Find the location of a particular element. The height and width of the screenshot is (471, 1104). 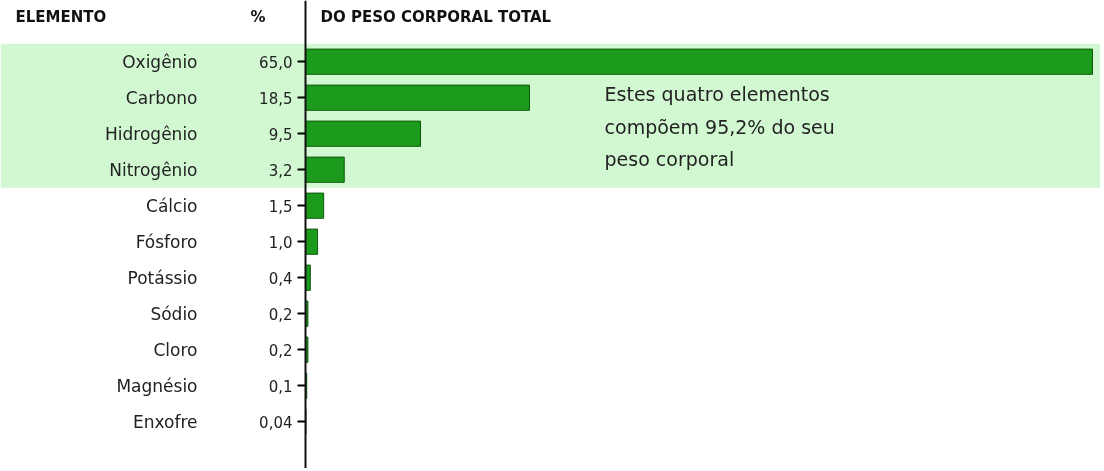

data-label: 0,1 is located at coordinates (280, 386).